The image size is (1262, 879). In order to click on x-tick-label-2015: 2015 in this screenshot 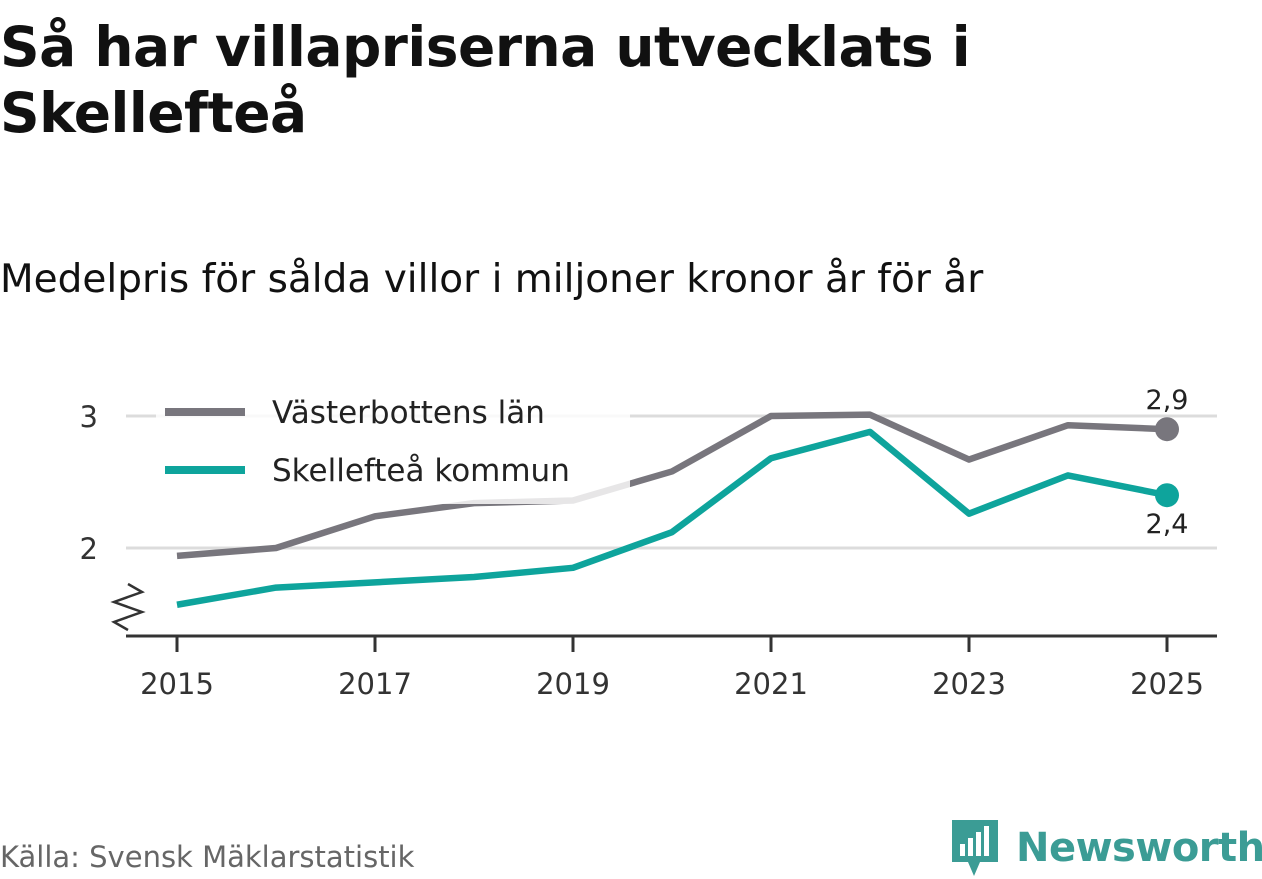, I will do `click(177, 684)`.